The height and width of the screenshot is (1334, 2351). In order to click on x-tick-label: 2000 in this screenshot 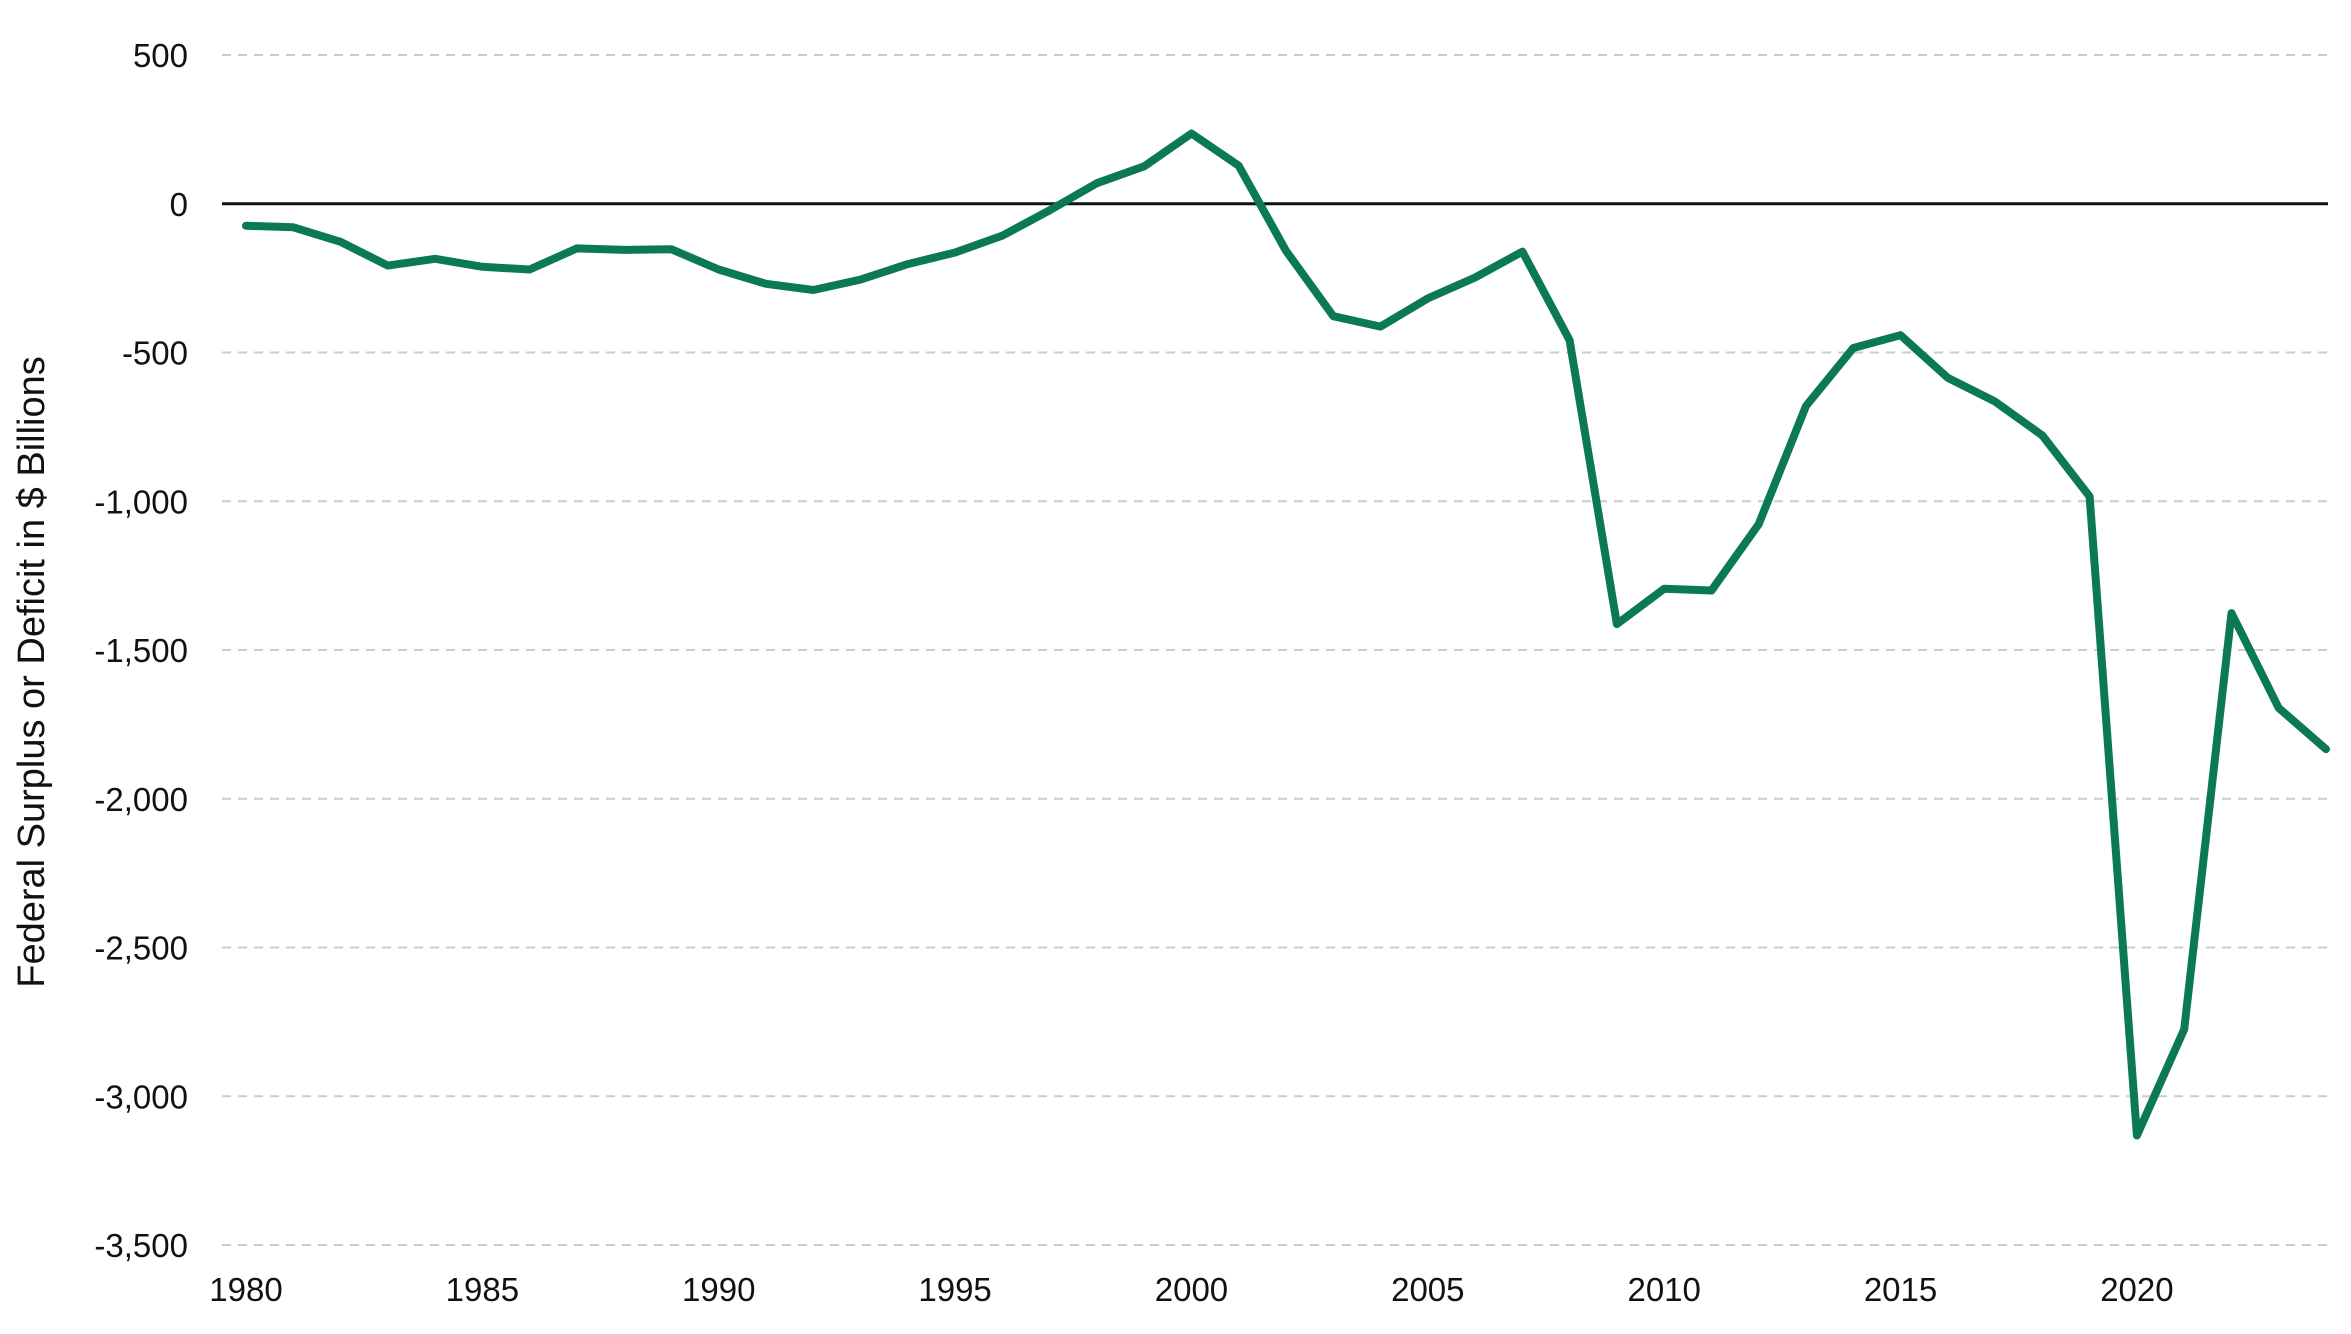, I will do `click(1191, 1289)`.